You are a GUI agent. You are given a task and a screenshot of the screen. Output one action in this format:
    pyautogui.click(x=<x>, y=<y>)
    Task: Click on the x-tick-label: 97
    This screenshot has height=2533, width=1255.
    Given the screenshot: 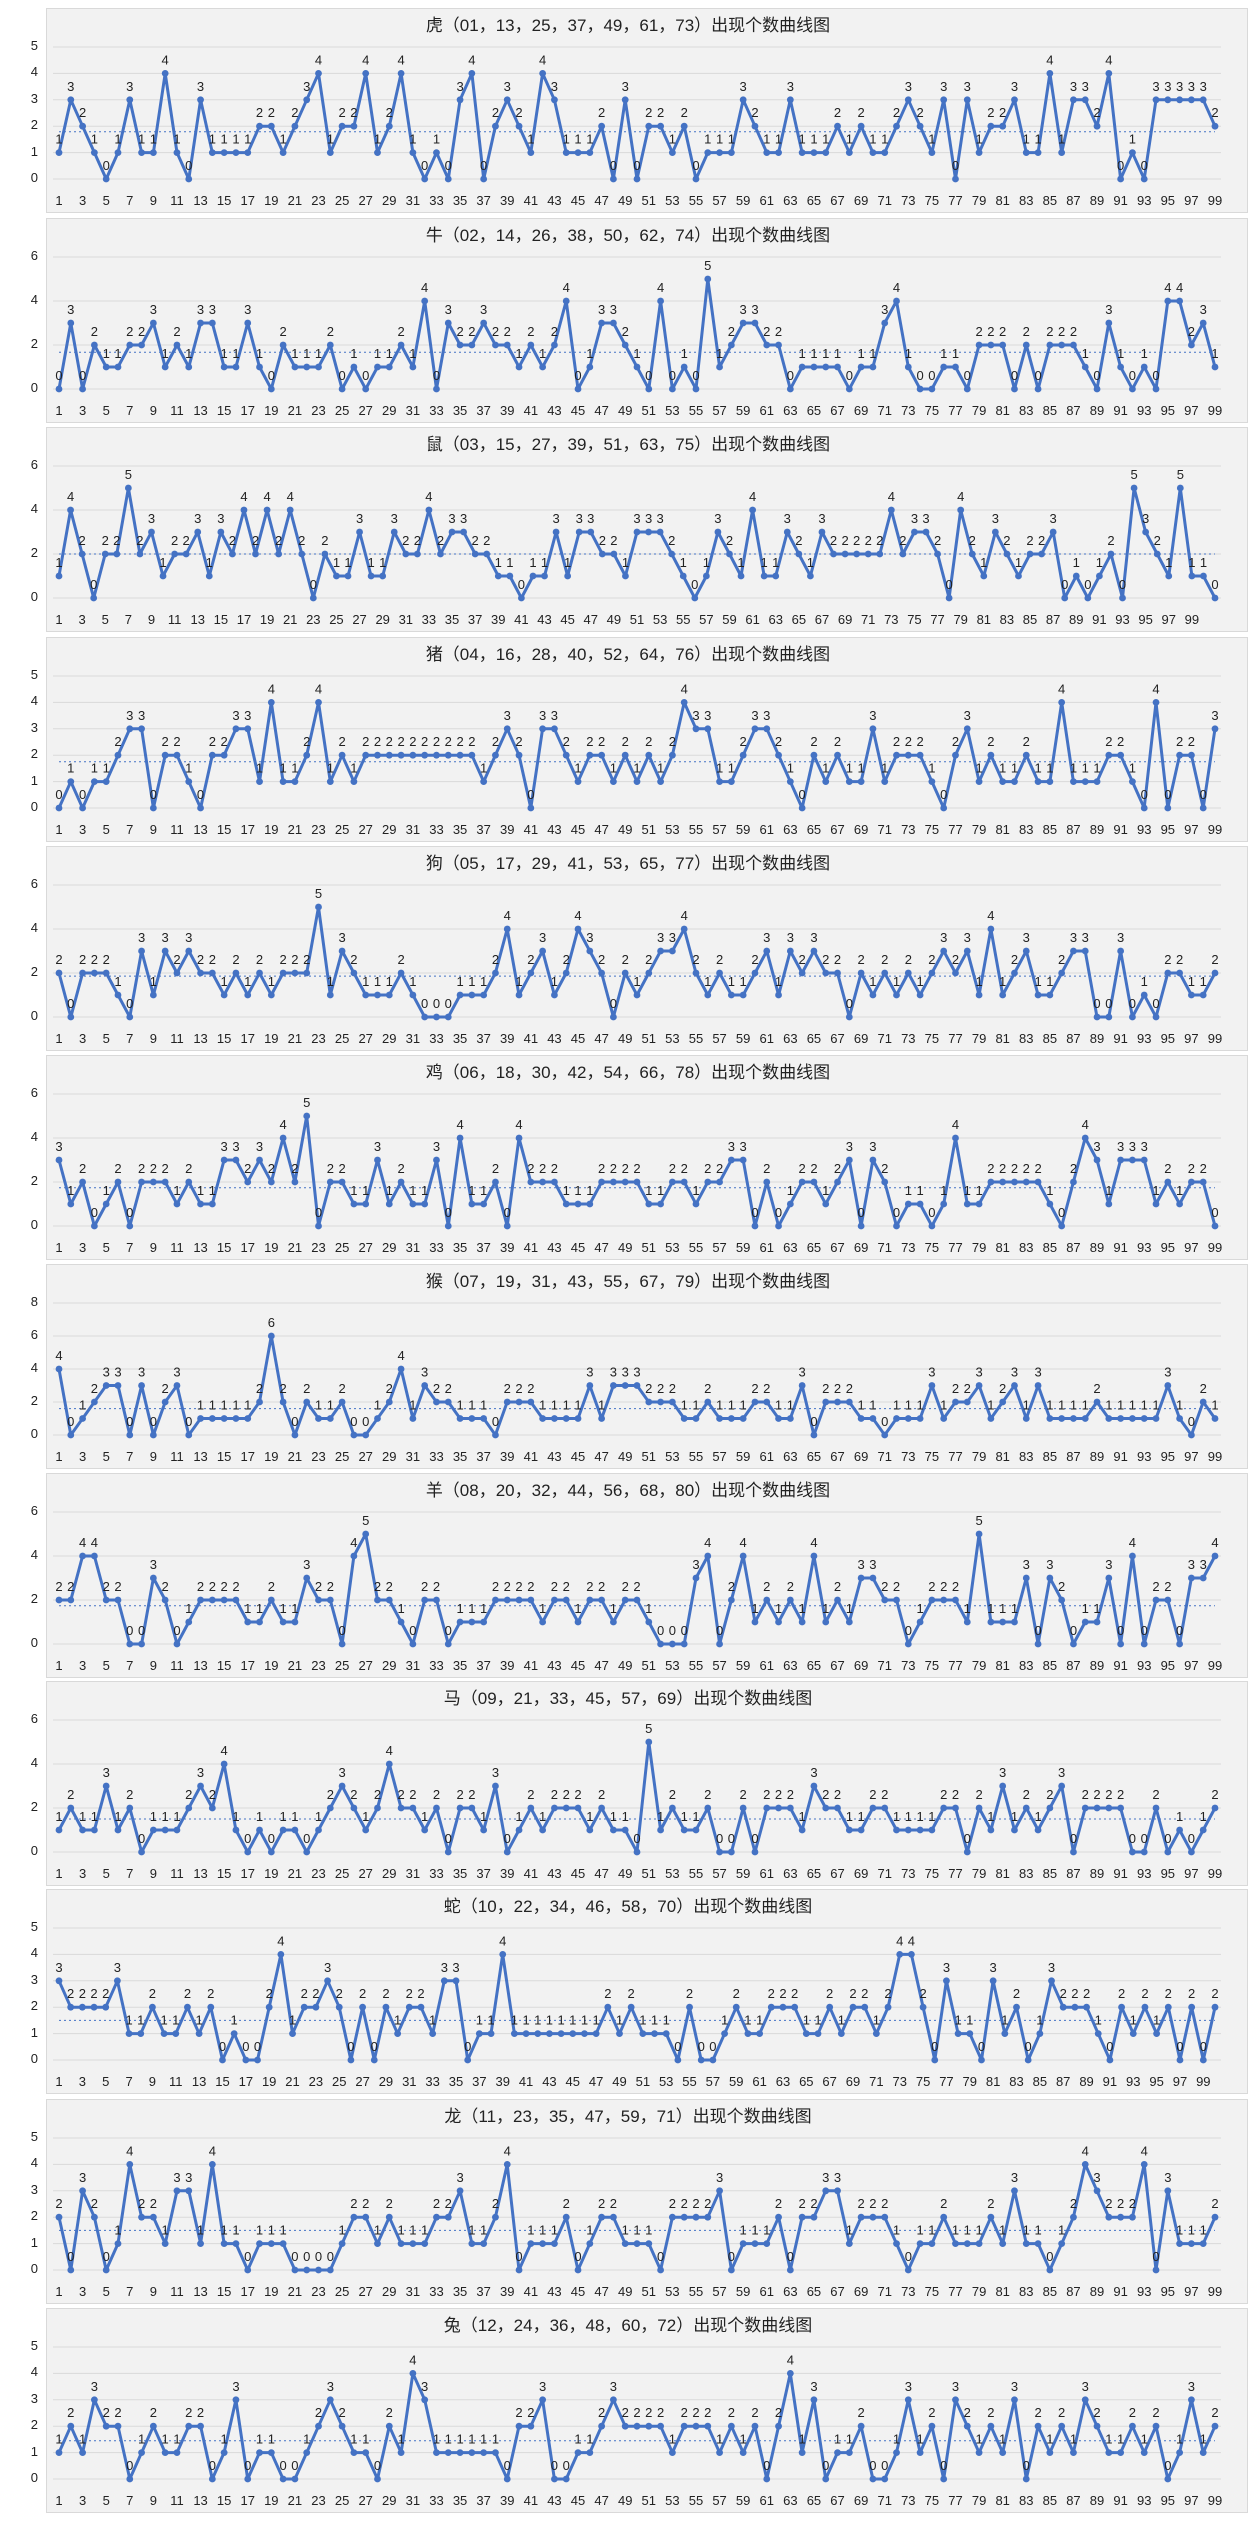 What is the action you would take?
    pyautogui.click(x=1169, y=619)
    